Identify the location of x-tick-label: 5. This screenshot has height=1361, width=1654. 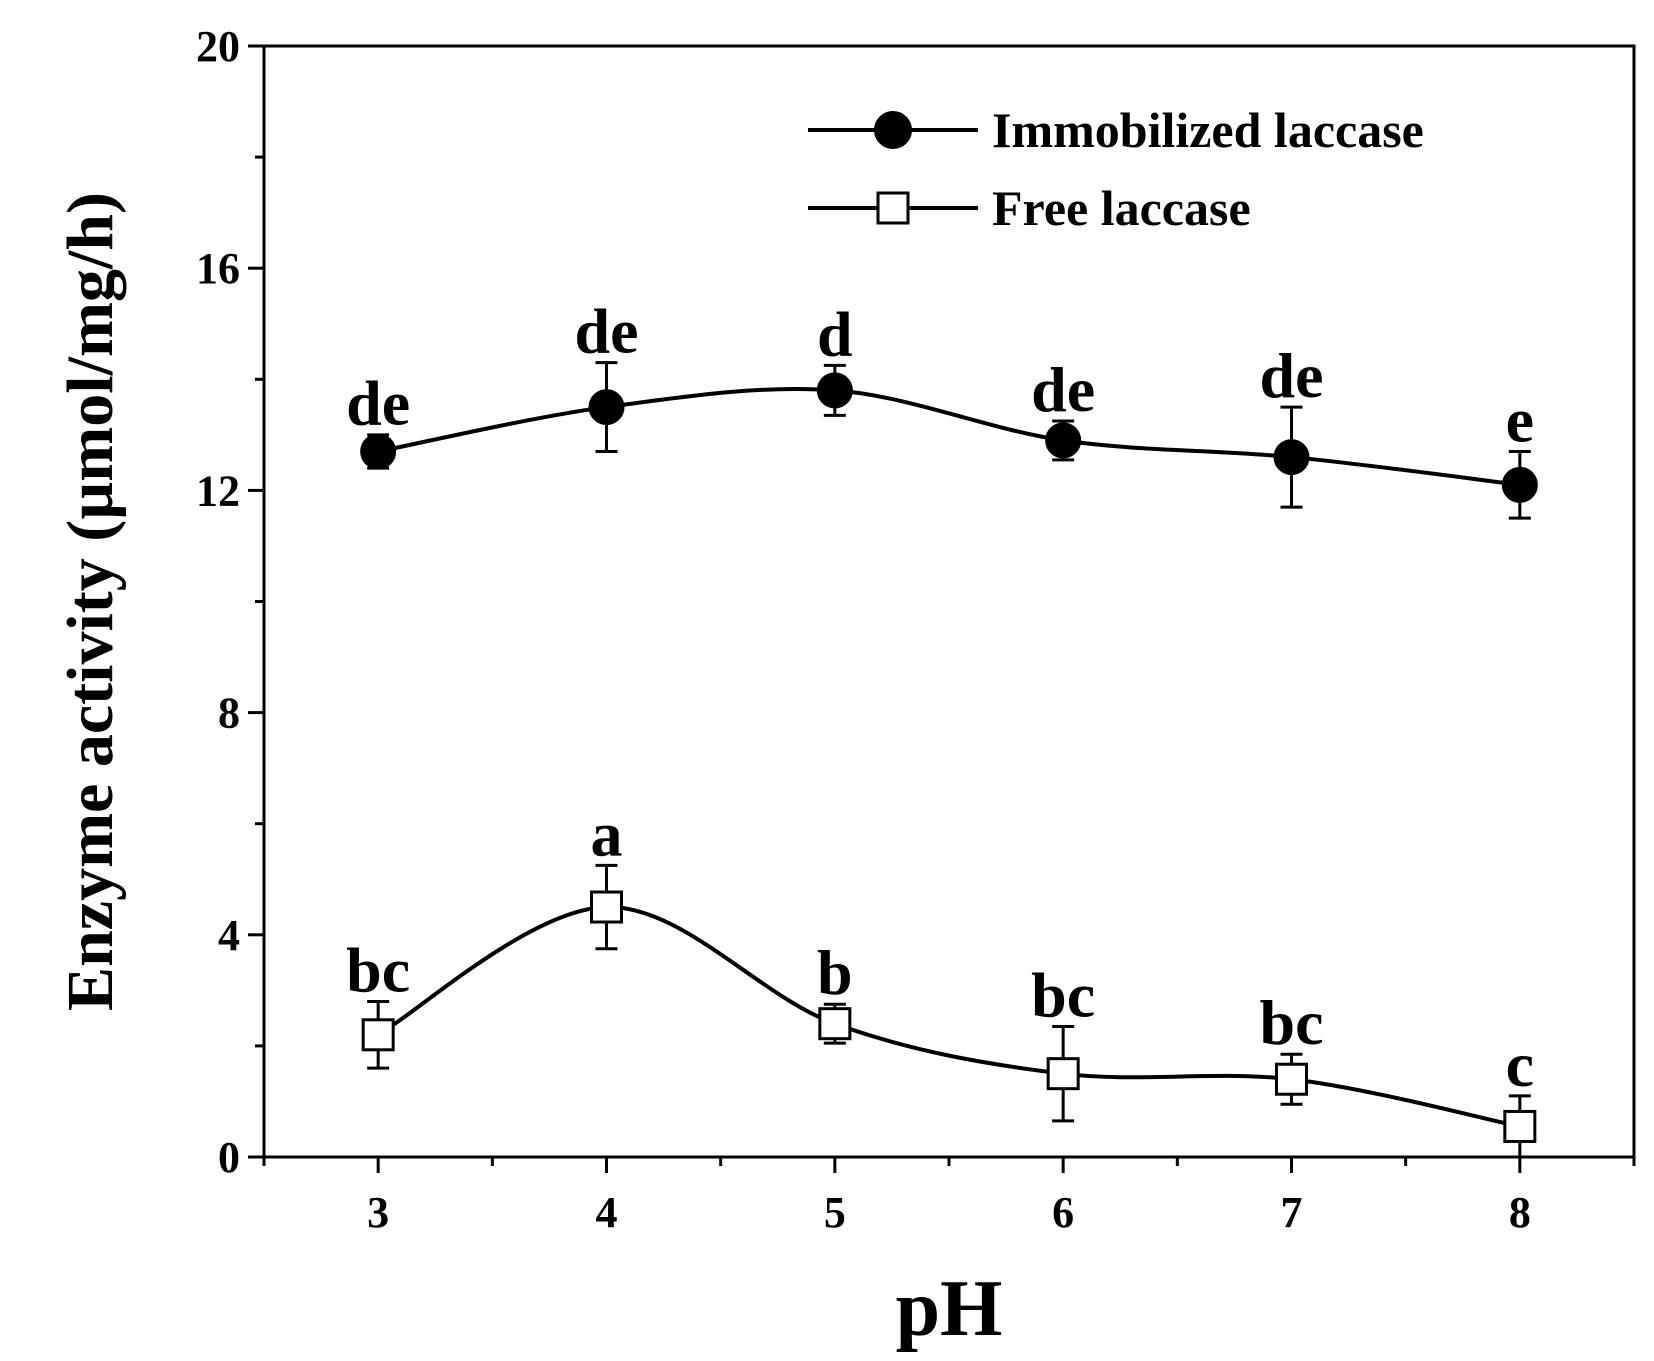
(835, 1212).